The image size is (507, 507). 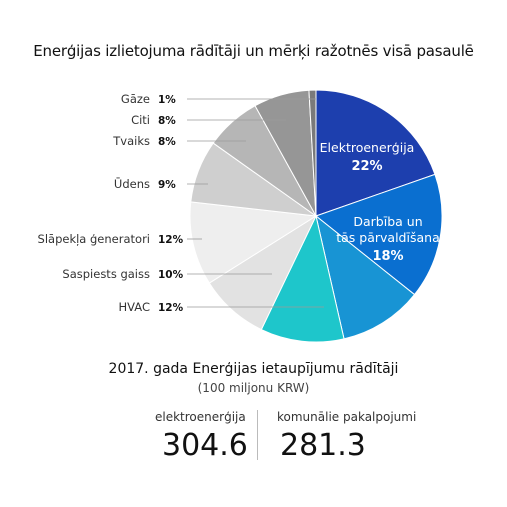 What do you see at coordinates (171, 308) in the screenshot?
I see `slice-value-hvac: 12%` at bounding box center [171, 308].